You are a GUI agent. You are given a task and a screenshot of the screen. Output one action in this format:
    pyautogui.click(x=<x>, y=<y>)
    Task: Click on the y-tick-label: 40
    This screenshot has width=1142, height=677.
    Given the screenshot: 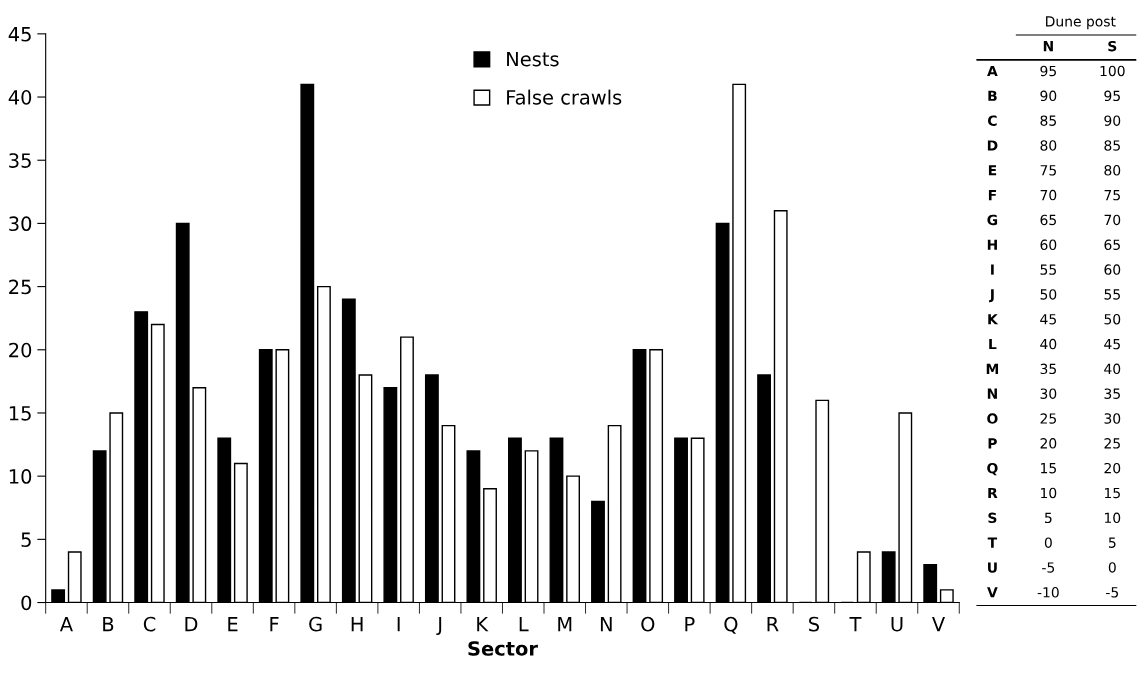 What is the action you would take?
    pyautogui.click(x=20, y=97)
    